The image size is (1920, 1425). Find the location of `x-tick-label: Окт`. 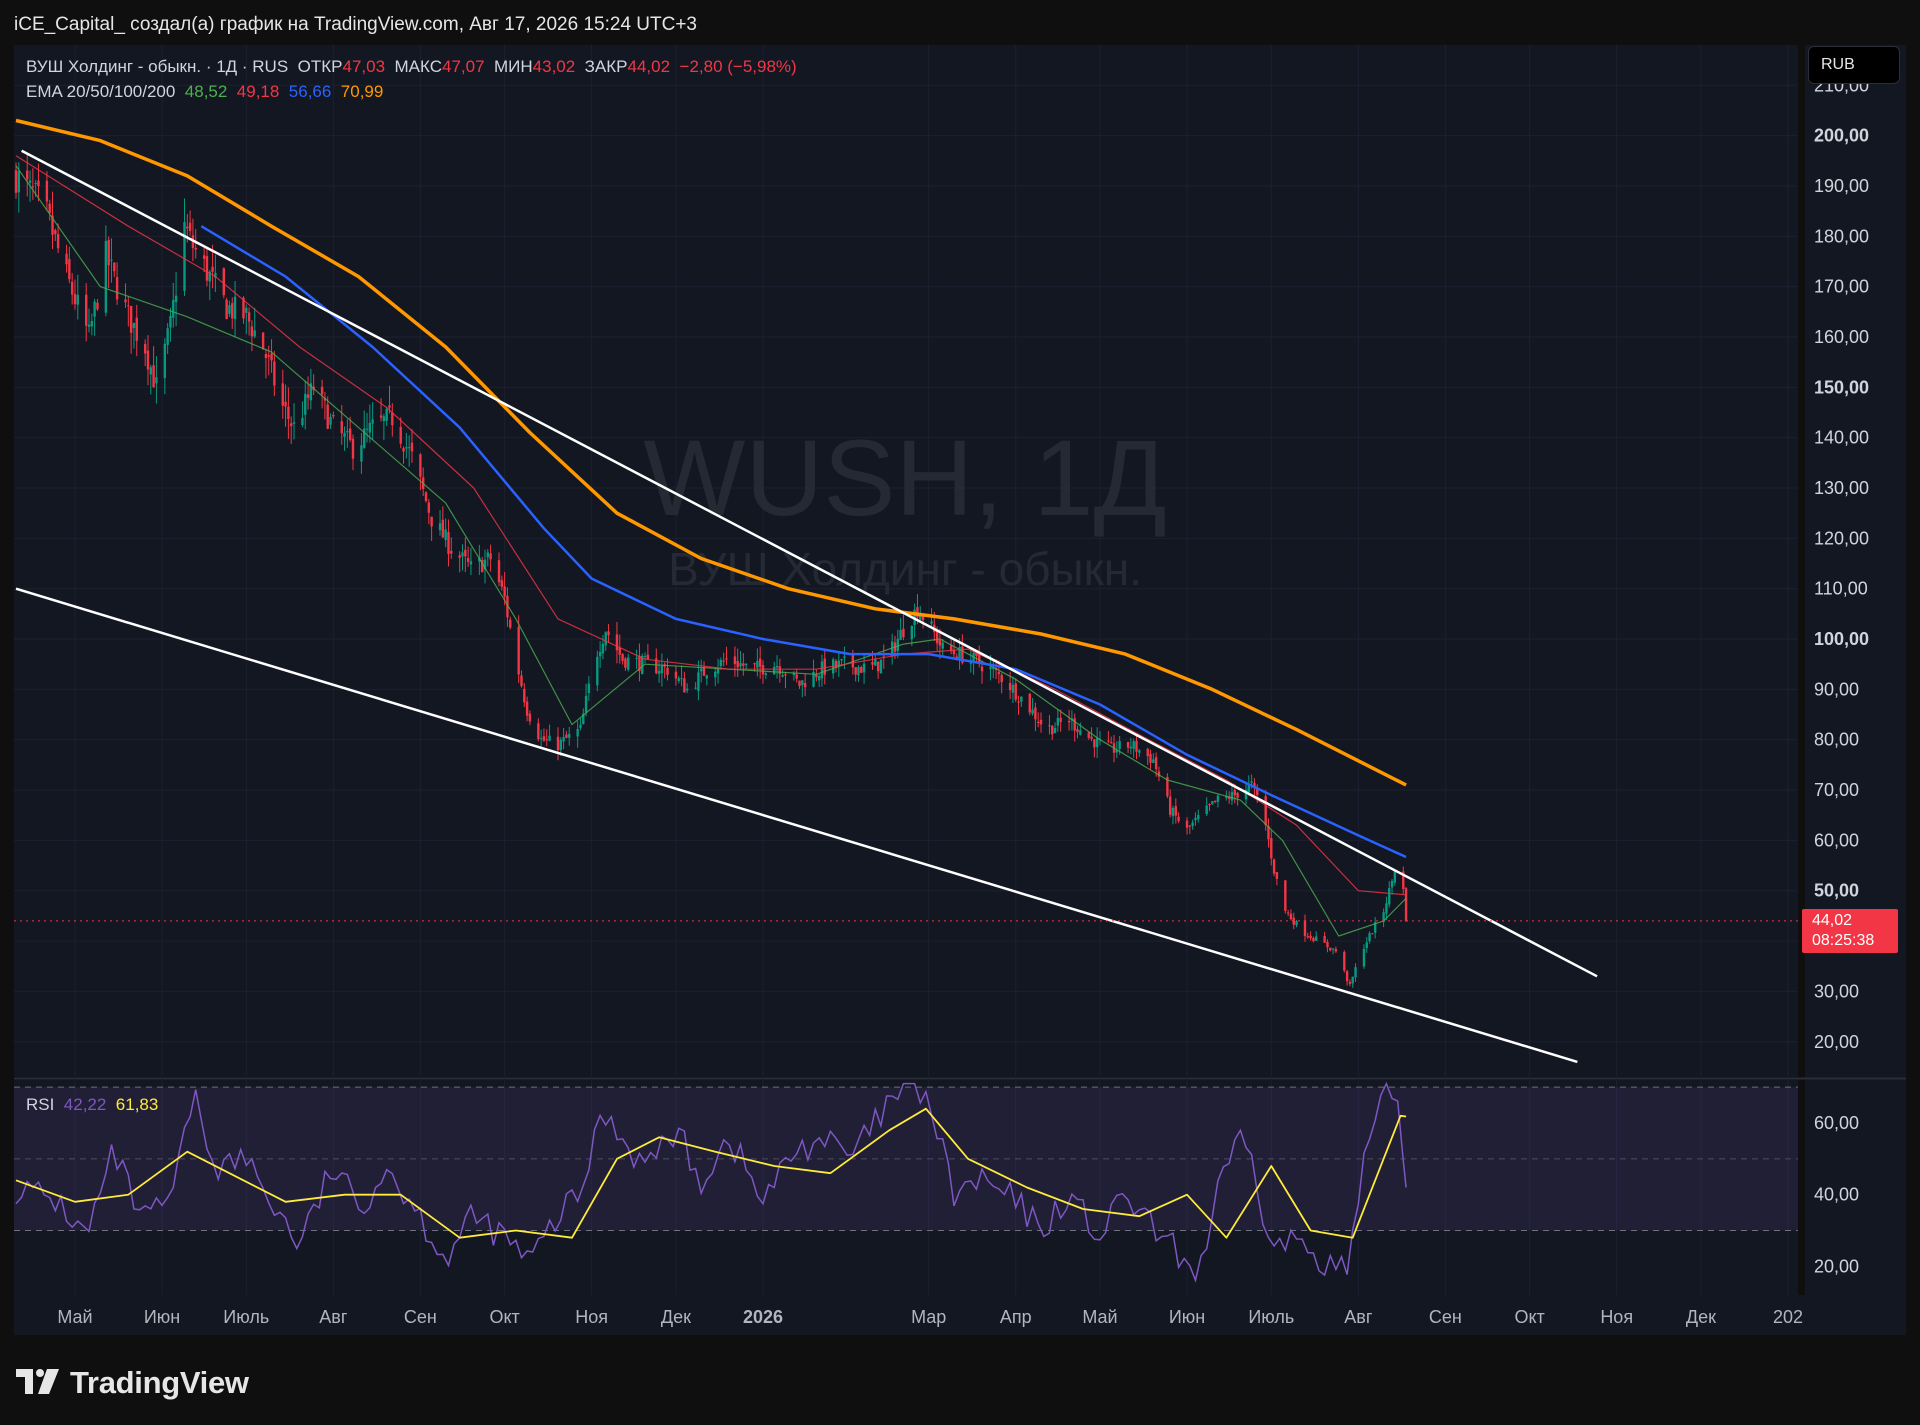

x-tick-label: Окт is located at coordinates (504, 1317).